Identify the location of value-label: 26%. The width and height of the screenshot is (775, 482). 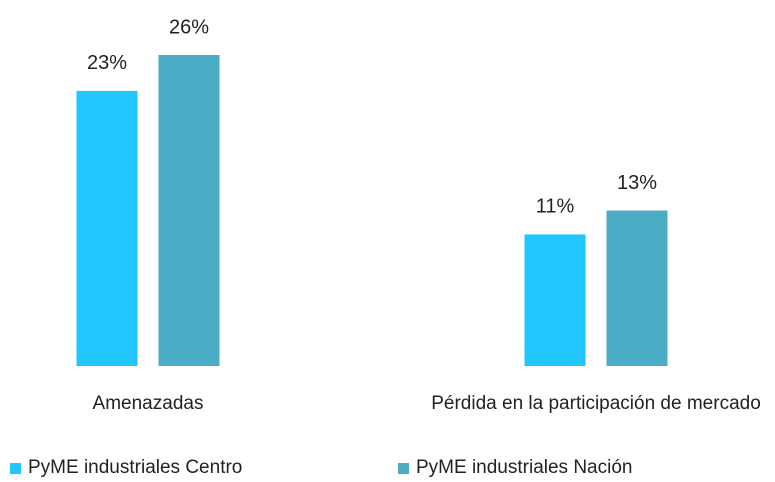
(189, 27).